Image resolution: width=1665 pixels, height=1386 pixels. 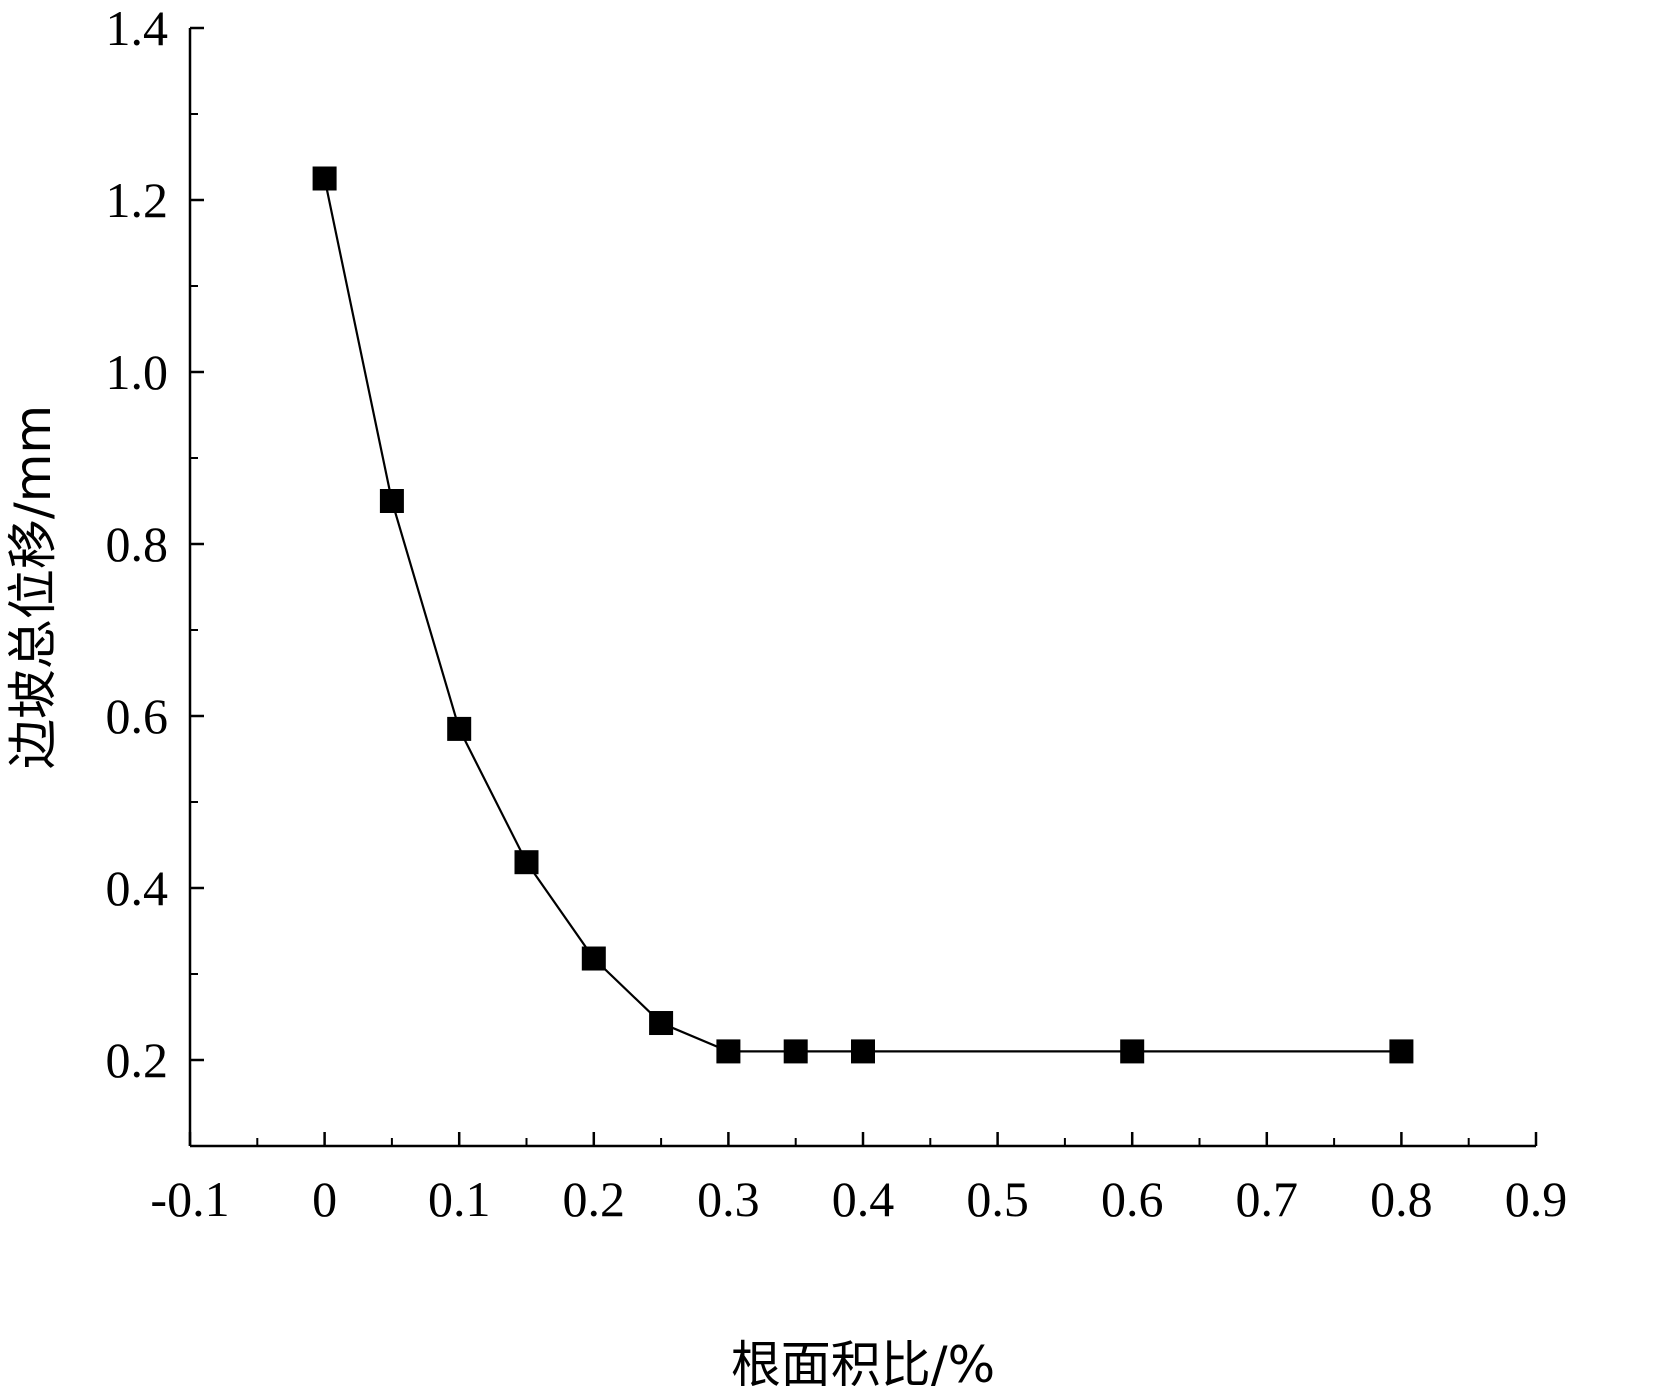 I want to click on y-tick-label: 0.2, so click(x=137, y=1060).